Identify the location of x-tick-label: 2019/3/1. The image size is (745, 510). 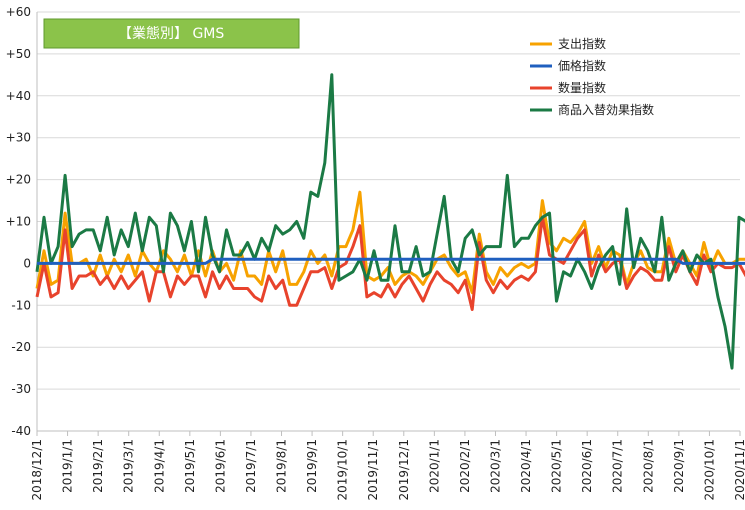
(129, 466).